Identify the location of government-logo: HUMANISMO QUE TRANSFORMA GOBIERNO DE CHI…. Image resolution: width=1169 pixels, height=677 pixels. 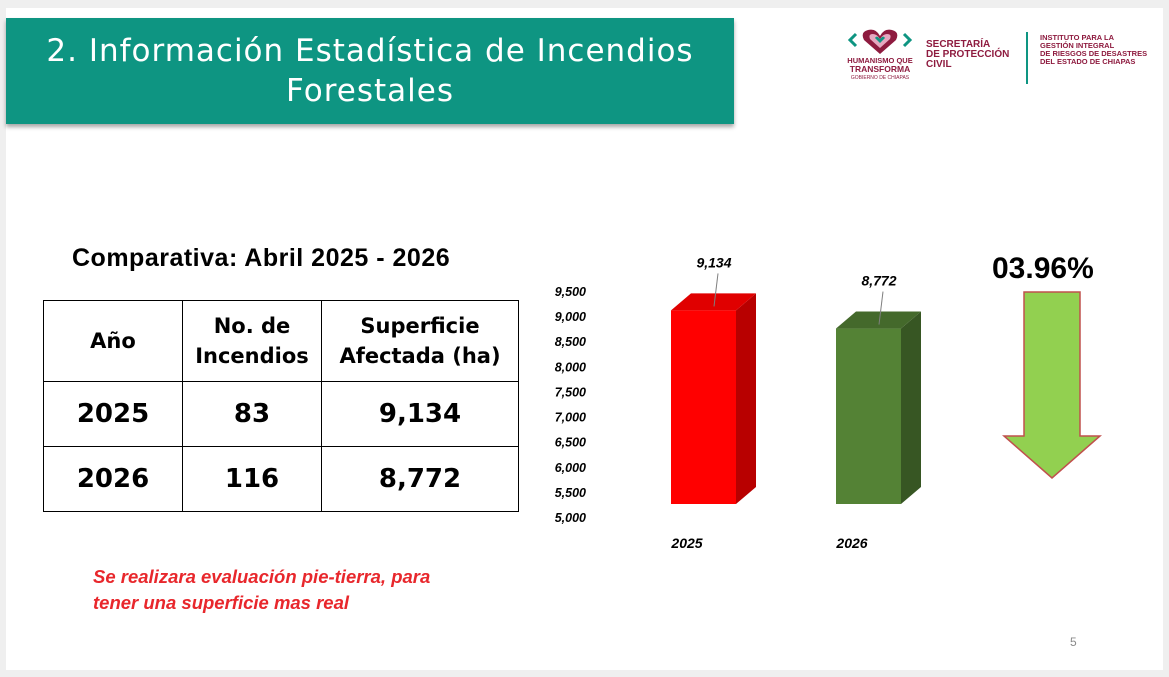
(880, 54).